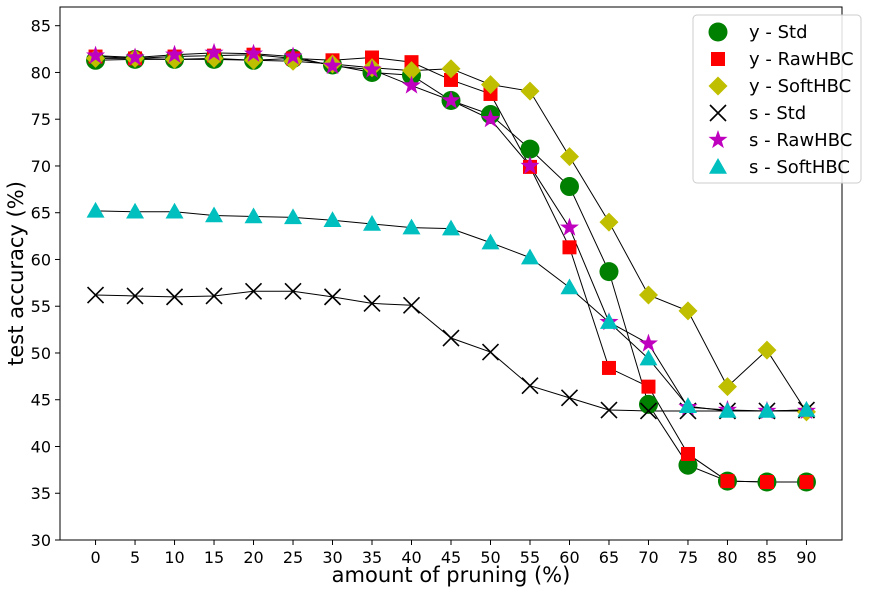 The height and width of the screenshot is (592, 877). I want to click on legend-label: s - RawHBC, so click(800, 140).